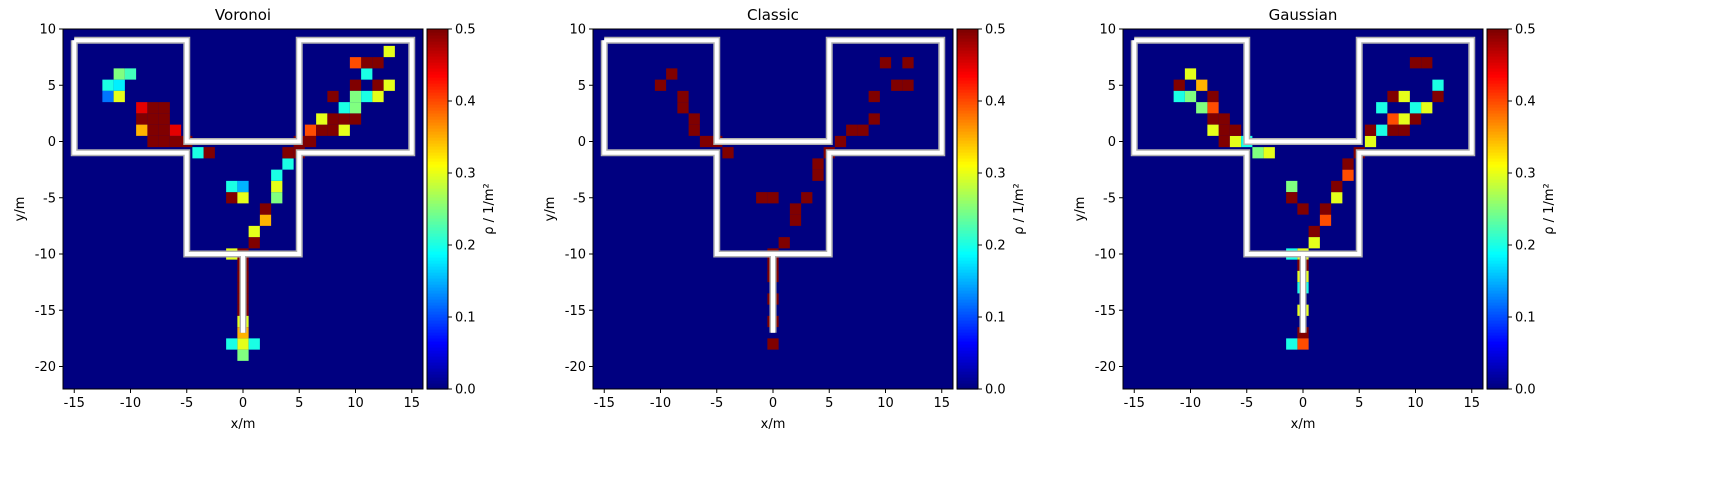 The image size is (1736, 485). I want to click on chart-title: Classic, so click(773, 15).